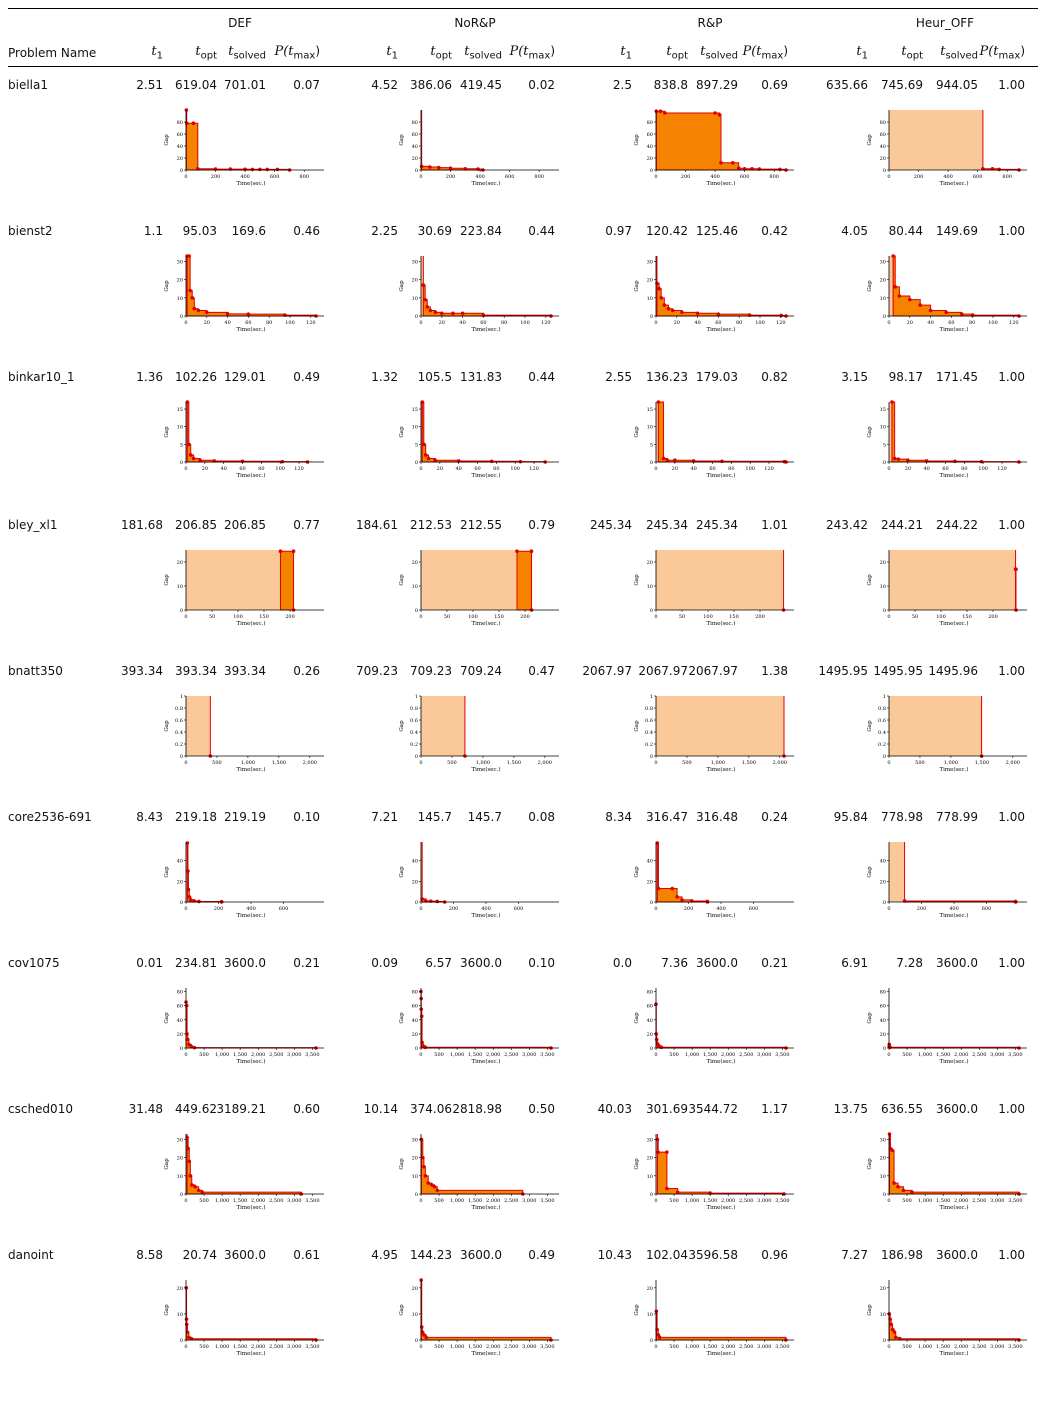  I want to click on value-t1: 10.43, so click(614, 1255).